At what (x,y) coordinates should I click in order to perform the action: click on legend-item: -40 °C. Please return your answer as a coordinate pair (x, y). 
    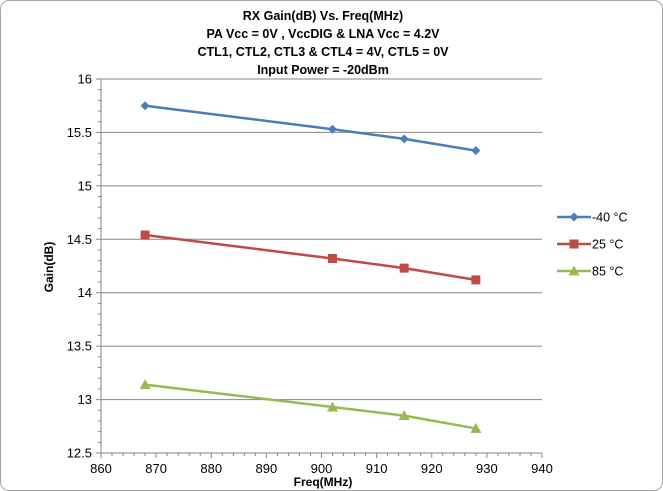
    Looking at the image, I should click on (592, 218).